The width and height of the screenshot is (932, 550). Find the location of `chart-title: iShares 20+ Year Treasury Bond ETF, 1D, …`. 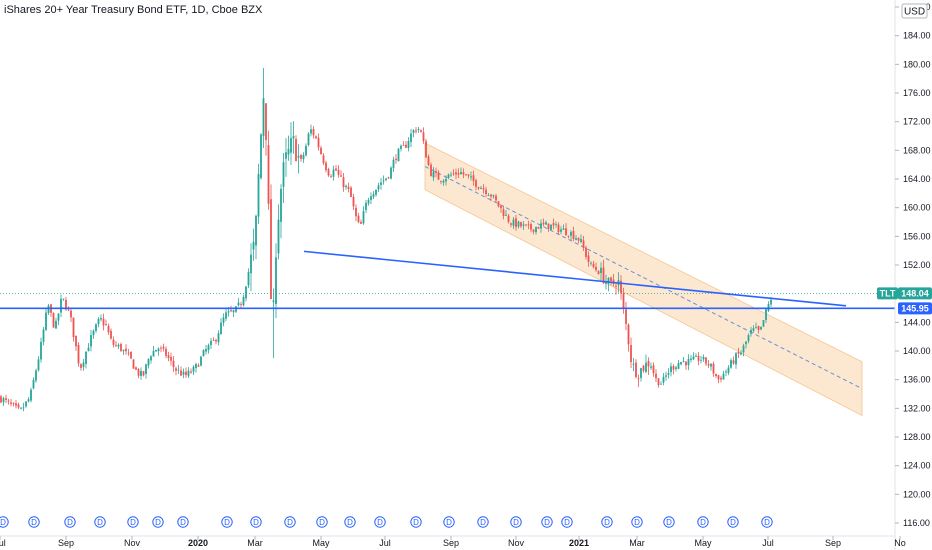

chart-title: iShares 20+ Year Treasury Bond ETF, 1D, … is located at coordinates (133, 10).